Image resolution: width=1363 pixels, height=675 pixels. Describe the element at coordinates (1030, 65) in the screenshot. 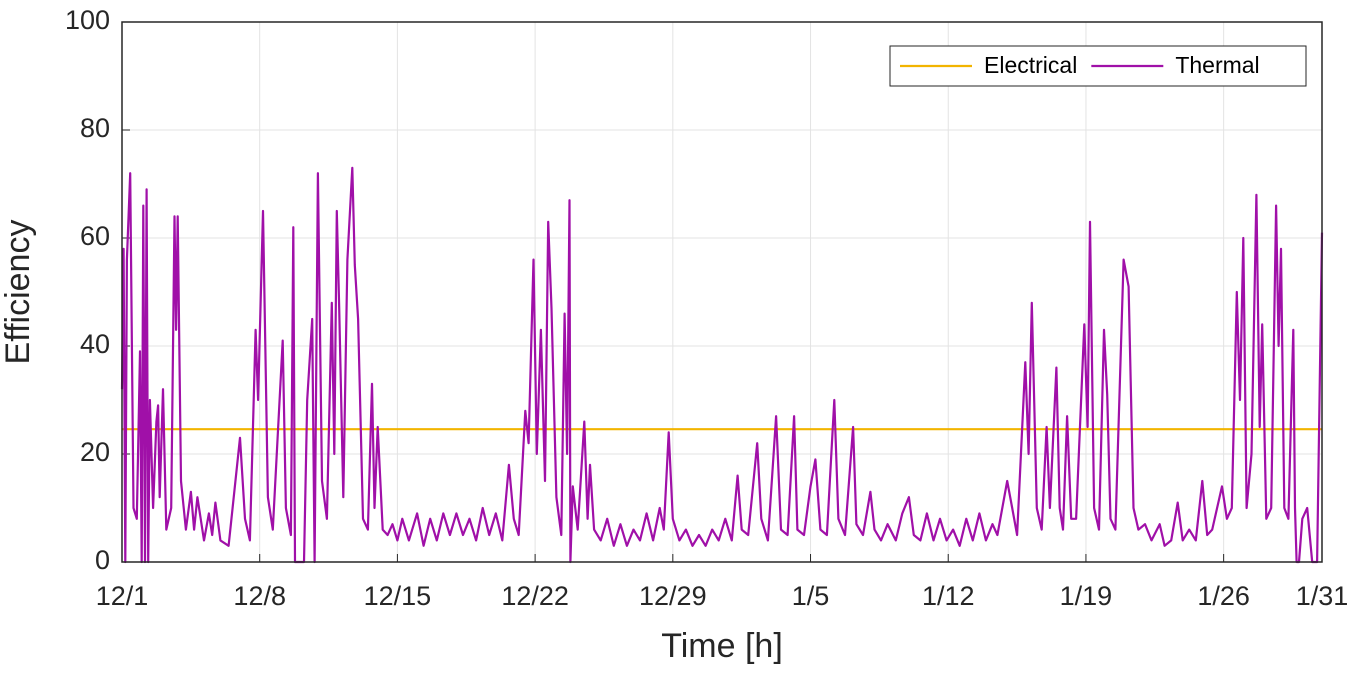

I see `legend-label: Electrical` at that location.